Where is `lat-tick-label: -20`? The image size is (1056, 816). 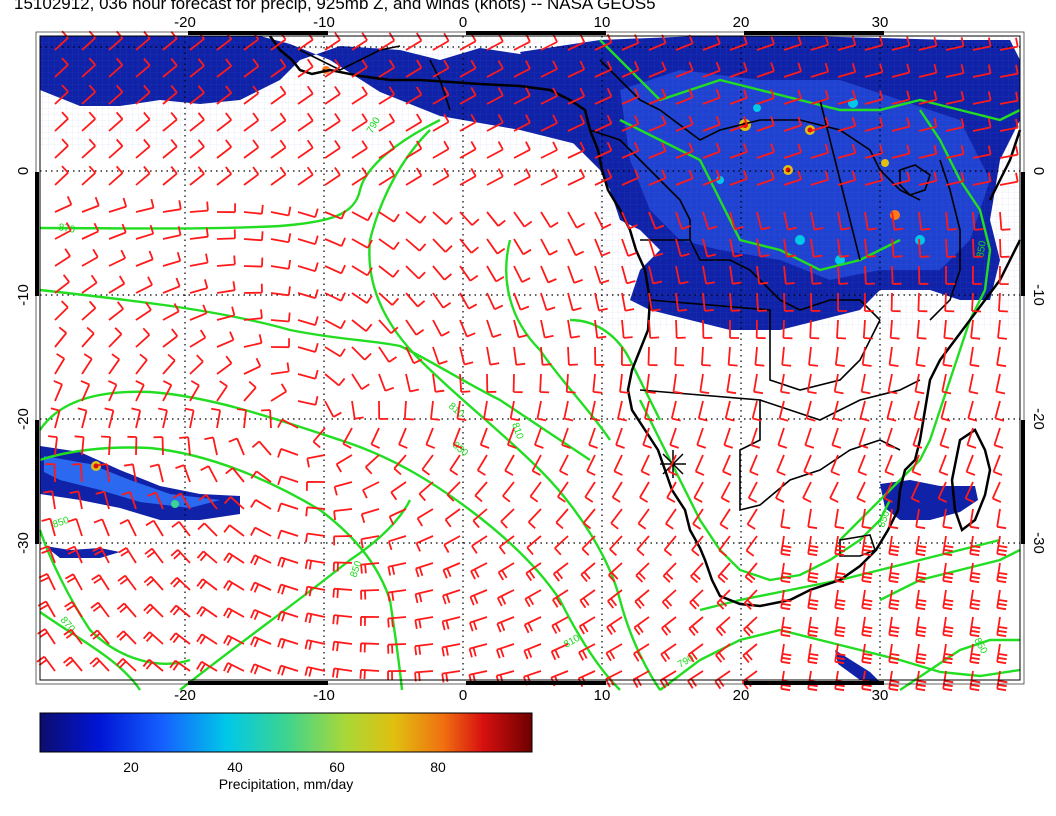
lat-tick-label: -20 is located at coordinates (1038, 419).